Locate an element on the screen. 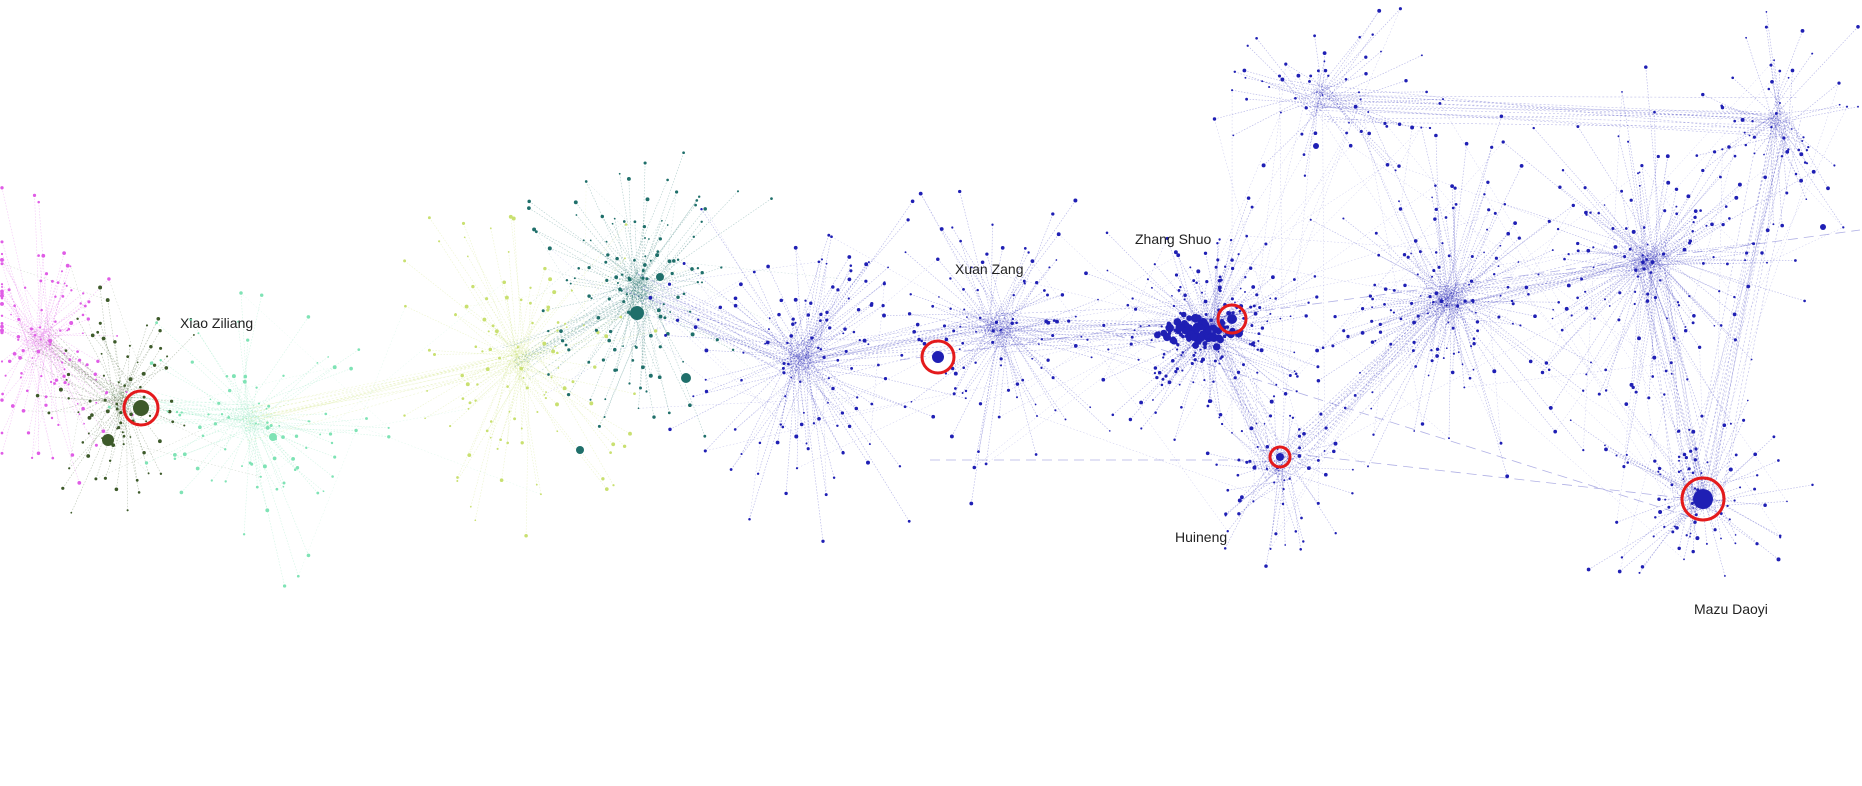 This screenshot has width=1862, height=786. label-xiao-ziliang: Xiao Ziliang is located at coordinates (217, 323).